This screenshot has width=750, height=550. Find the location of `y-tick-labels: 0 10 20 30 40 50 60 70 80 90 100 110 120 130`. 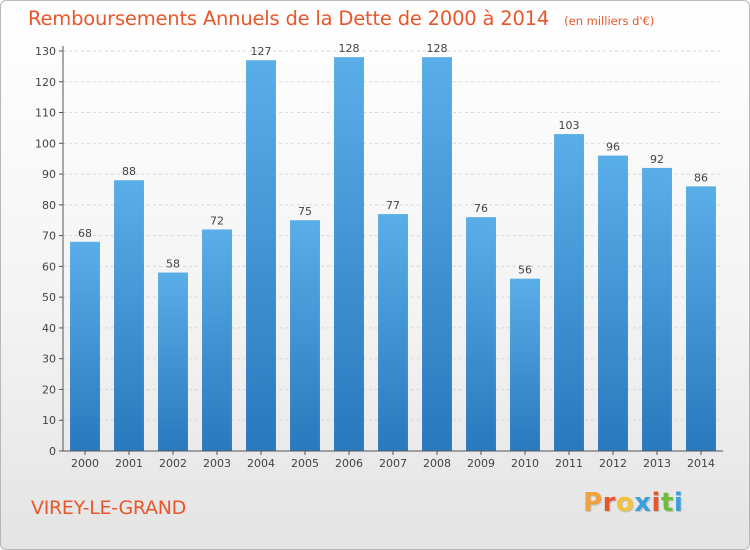

y-tick-labels: 0 10 20 30 40 50 60 70 80 90 100 110 120 130 is located at coordinates (45, 251).